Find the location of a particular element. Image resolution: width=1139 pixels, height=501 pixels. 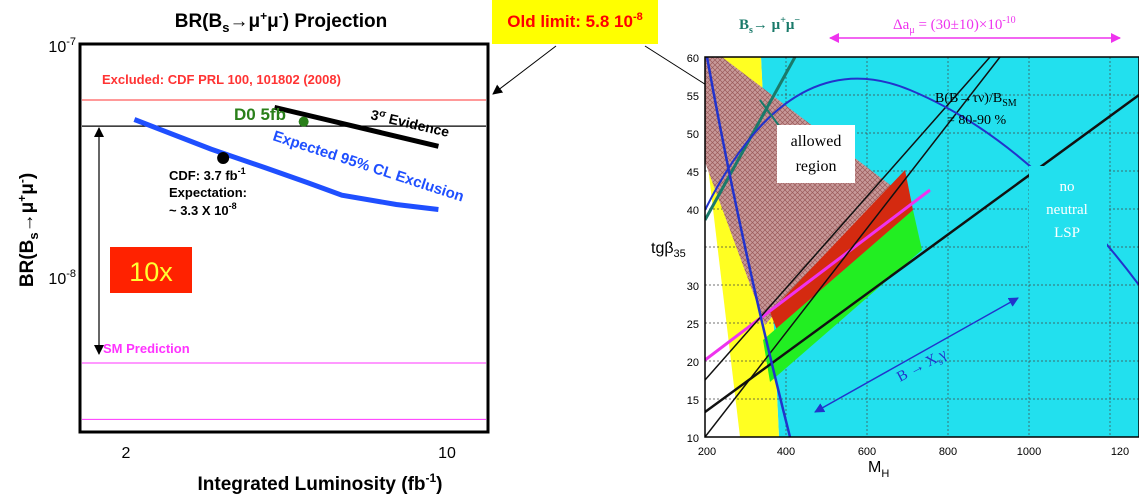

bsgamma-curve-left is located at coordinates (748, 247).